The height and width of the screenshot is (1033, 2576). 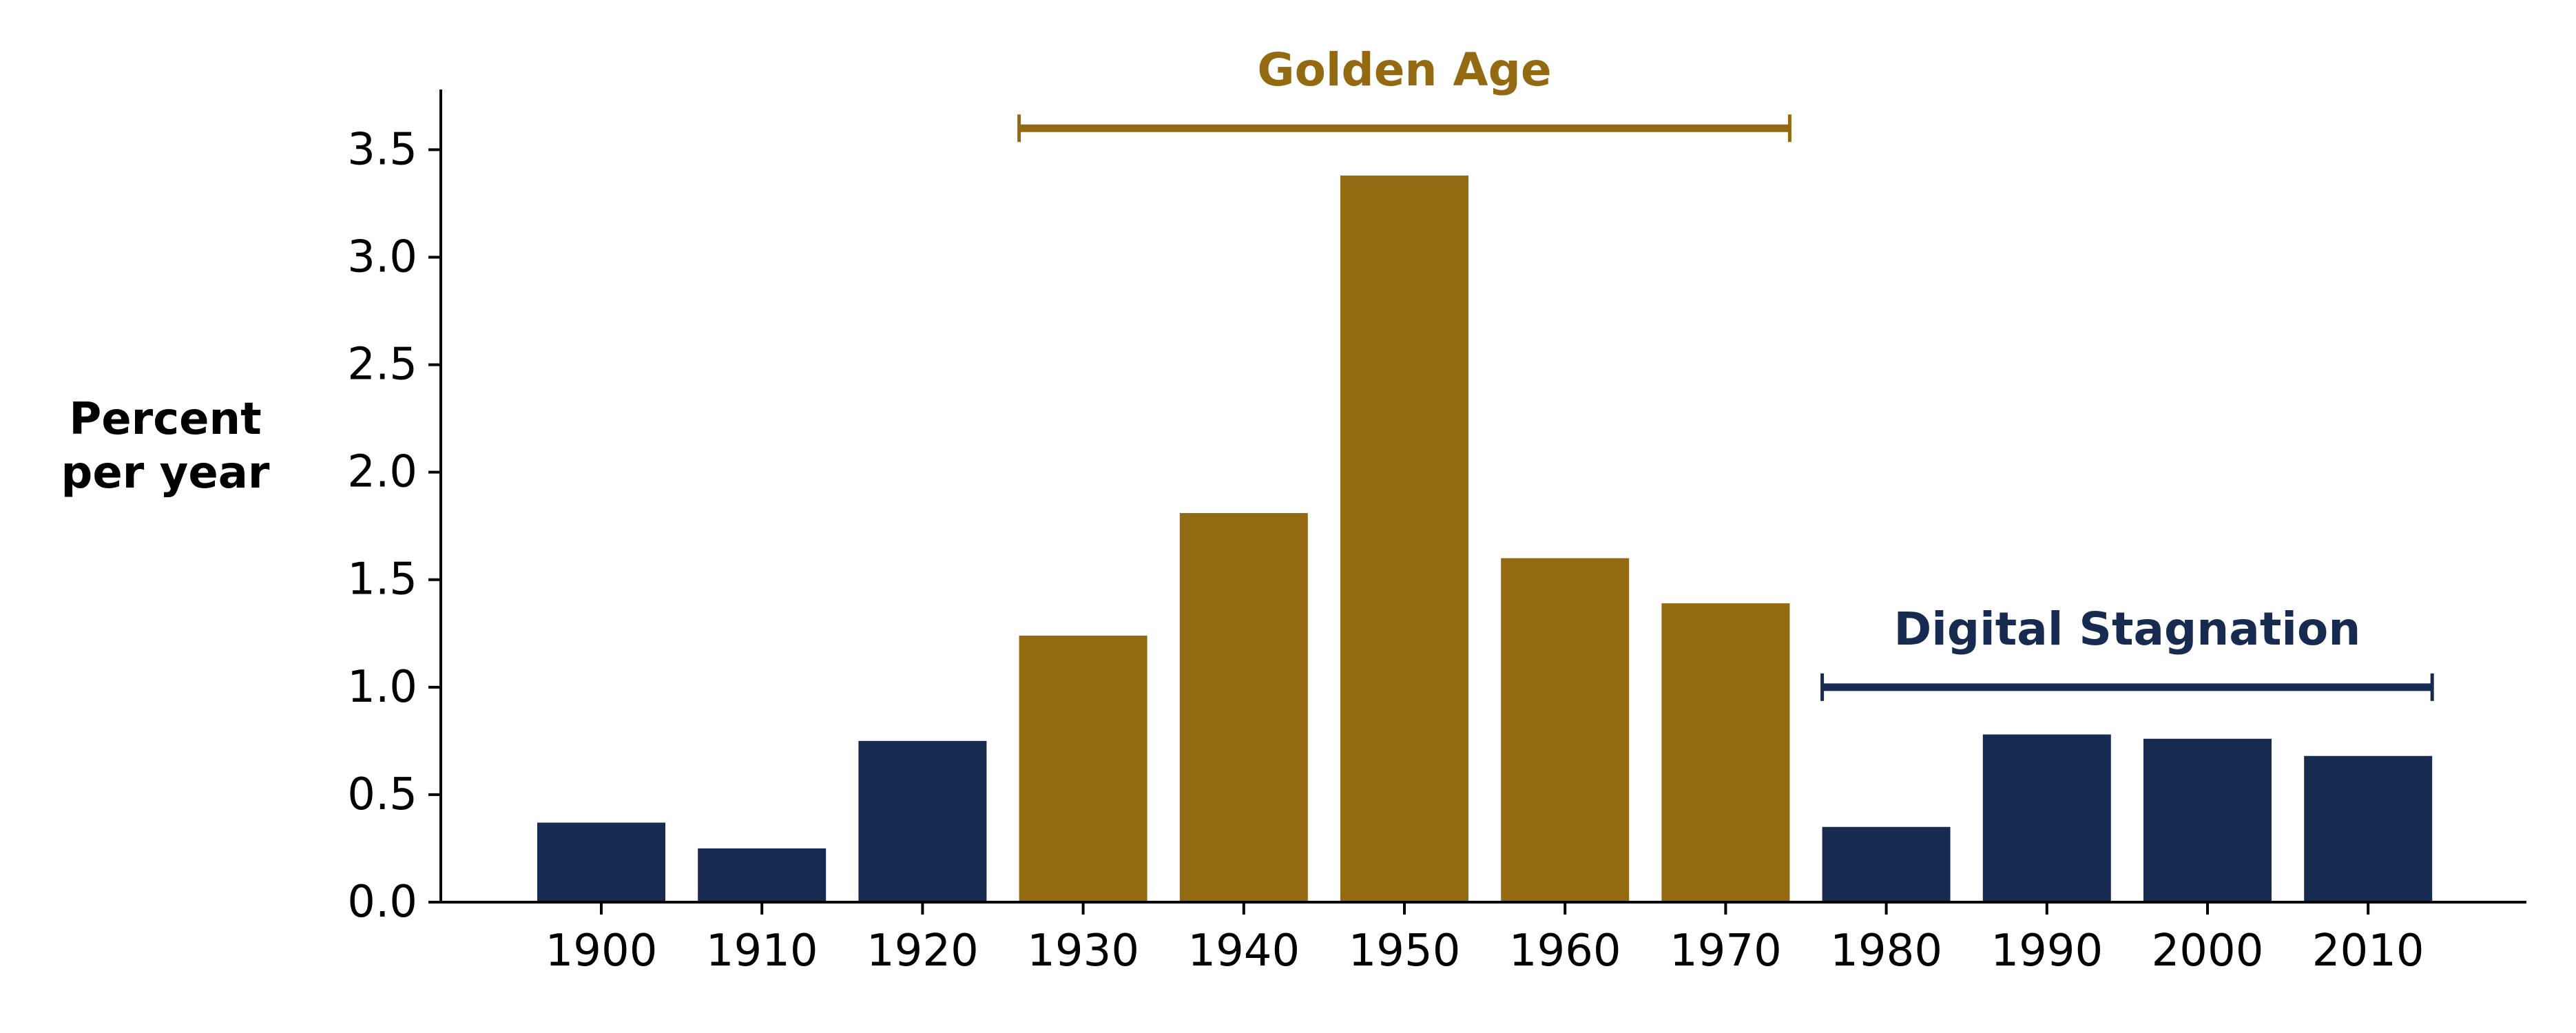 I want to click on y-tick-label: 2.0, so click(x=382, y=472).